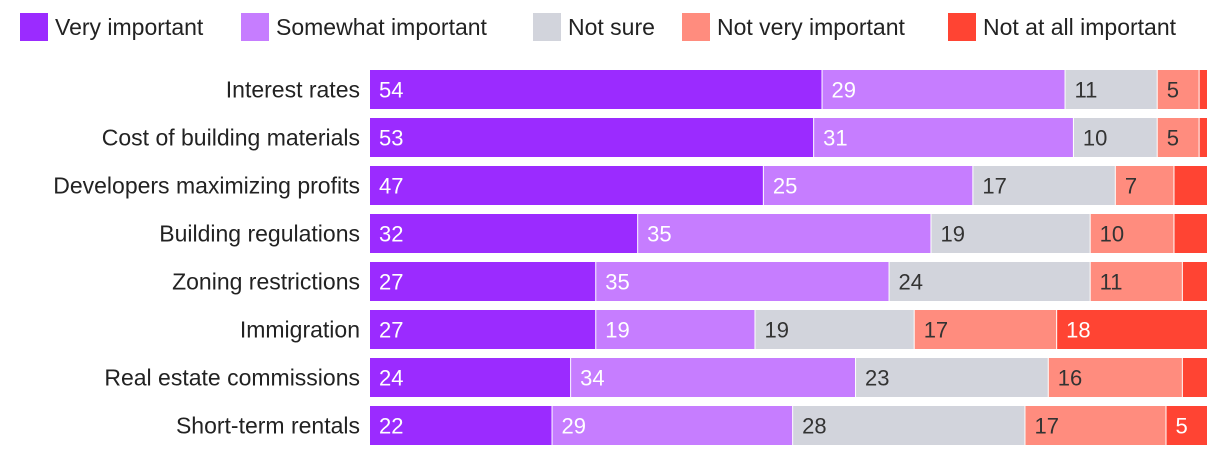 The height and width of the screenshot is (461, 1220). What do you see at coordinates (592, 378) in the screenshot?
I see `data-label-real-estate-commissions-somewhat-important: 34` at bounding box center [592, 378].